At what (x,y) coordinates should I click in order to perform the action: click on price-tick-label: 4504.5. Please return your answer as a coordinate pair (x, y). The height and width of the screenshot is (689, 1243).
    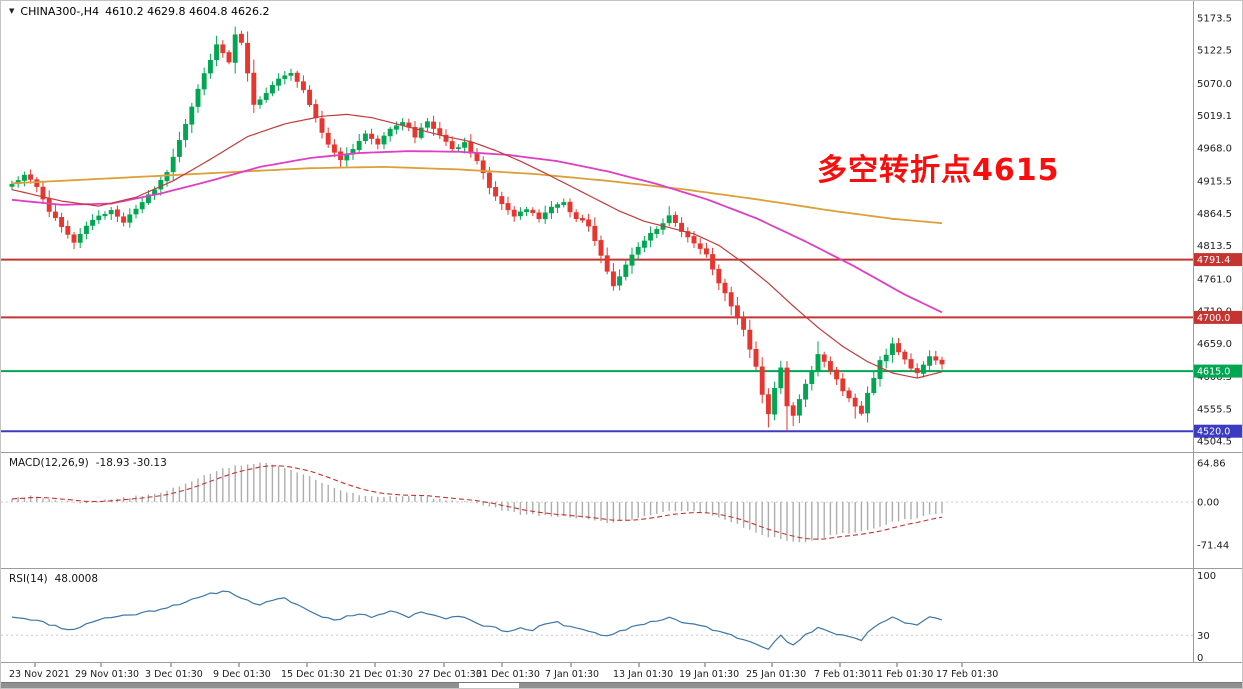
    Looking at the image, I should click on (1214, 442).